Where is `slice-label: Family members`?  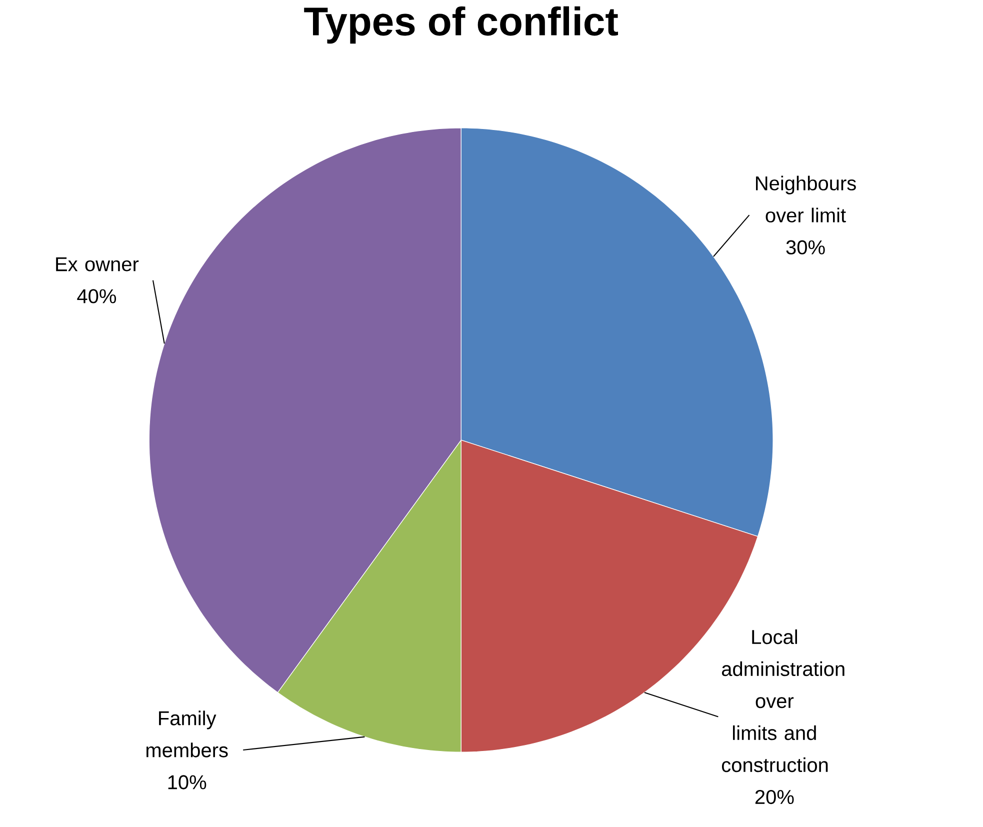 slice-label: Family members is located at coordinates (187, 734).